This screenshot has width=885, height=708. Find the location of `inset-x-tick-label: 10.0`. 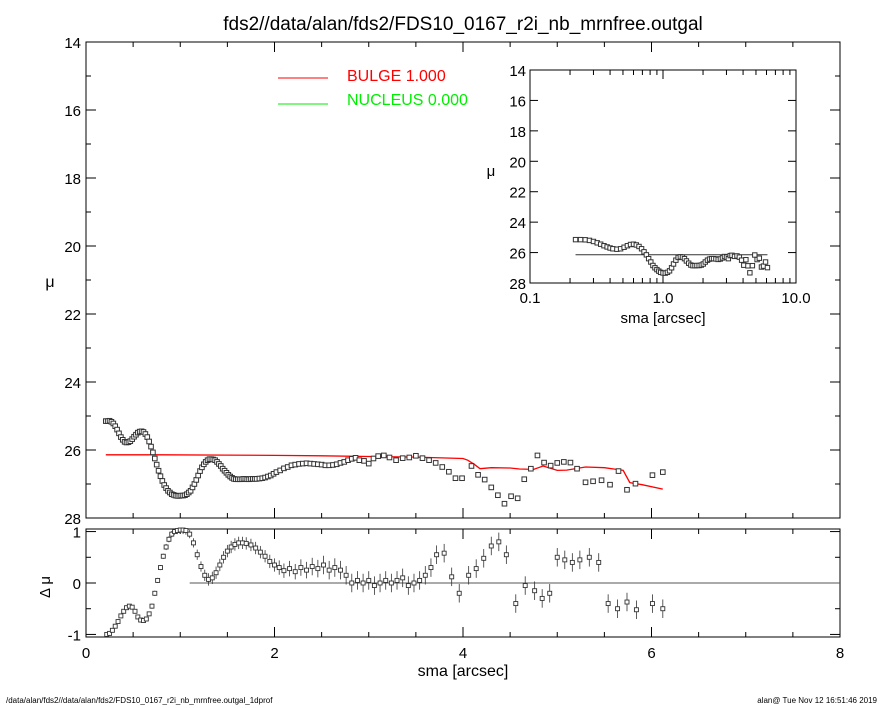

inset-x-tick-label: 10.0 is located at coordinates (795, 298).